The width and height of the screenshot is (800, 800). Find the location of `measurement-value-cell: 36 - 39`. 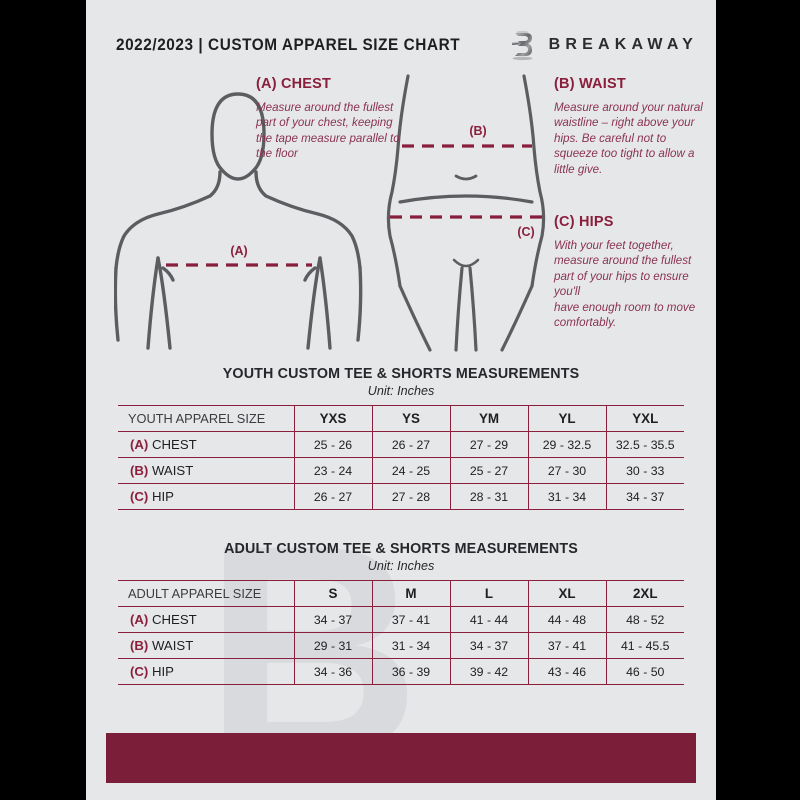

measurement-value-cell: 36 - 39 is located at coordinates (411, 671).